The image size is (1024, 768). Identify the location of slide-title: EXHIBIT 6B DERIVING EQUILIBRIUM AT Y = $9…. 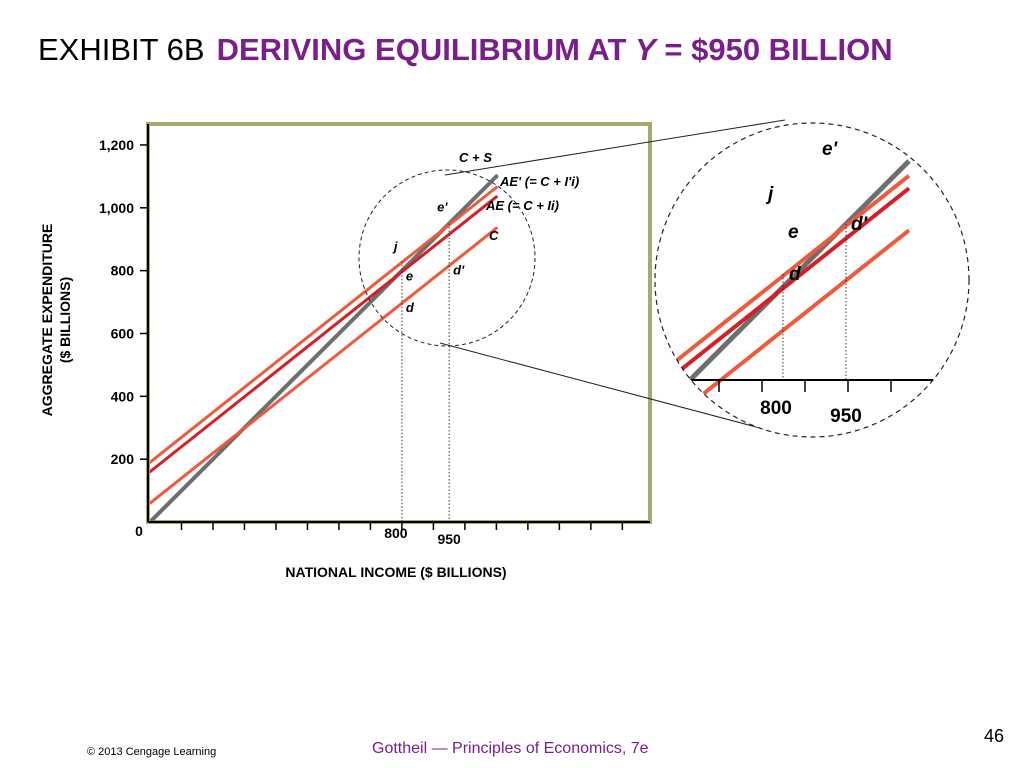
(465, 50).